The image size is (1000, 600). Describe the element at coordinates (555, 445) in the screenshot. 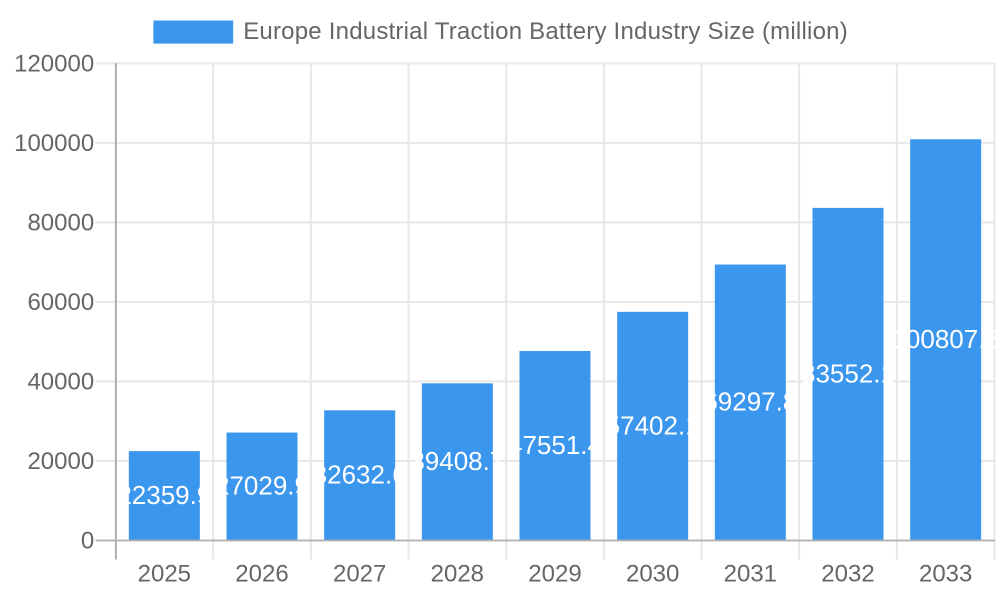

I see `svg-text: 47551.4` at that location.